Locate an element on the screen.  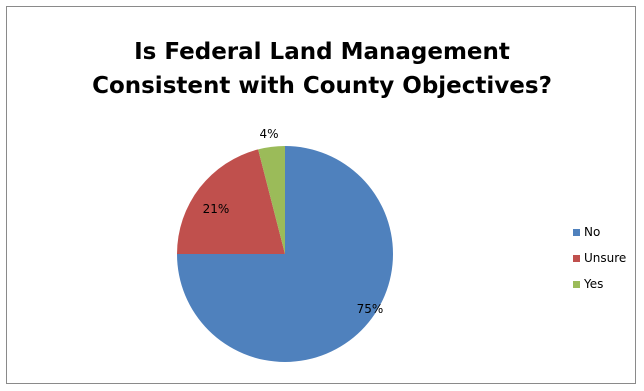
pie-slice-yes is located at coordinates (271, 200).